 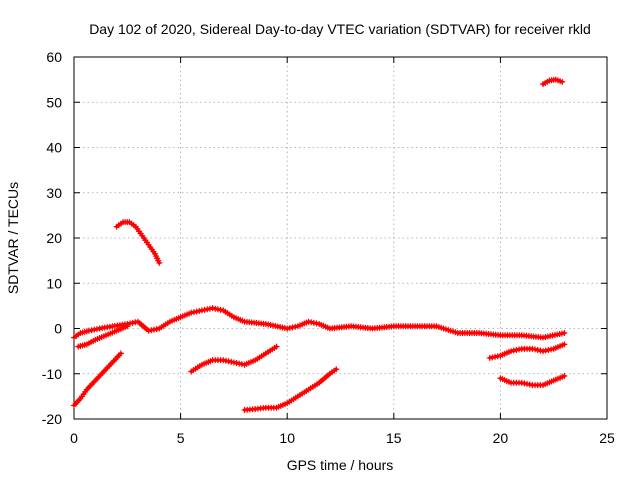 I want to click on x-tick-label: 10, so click(x=287, y=438).